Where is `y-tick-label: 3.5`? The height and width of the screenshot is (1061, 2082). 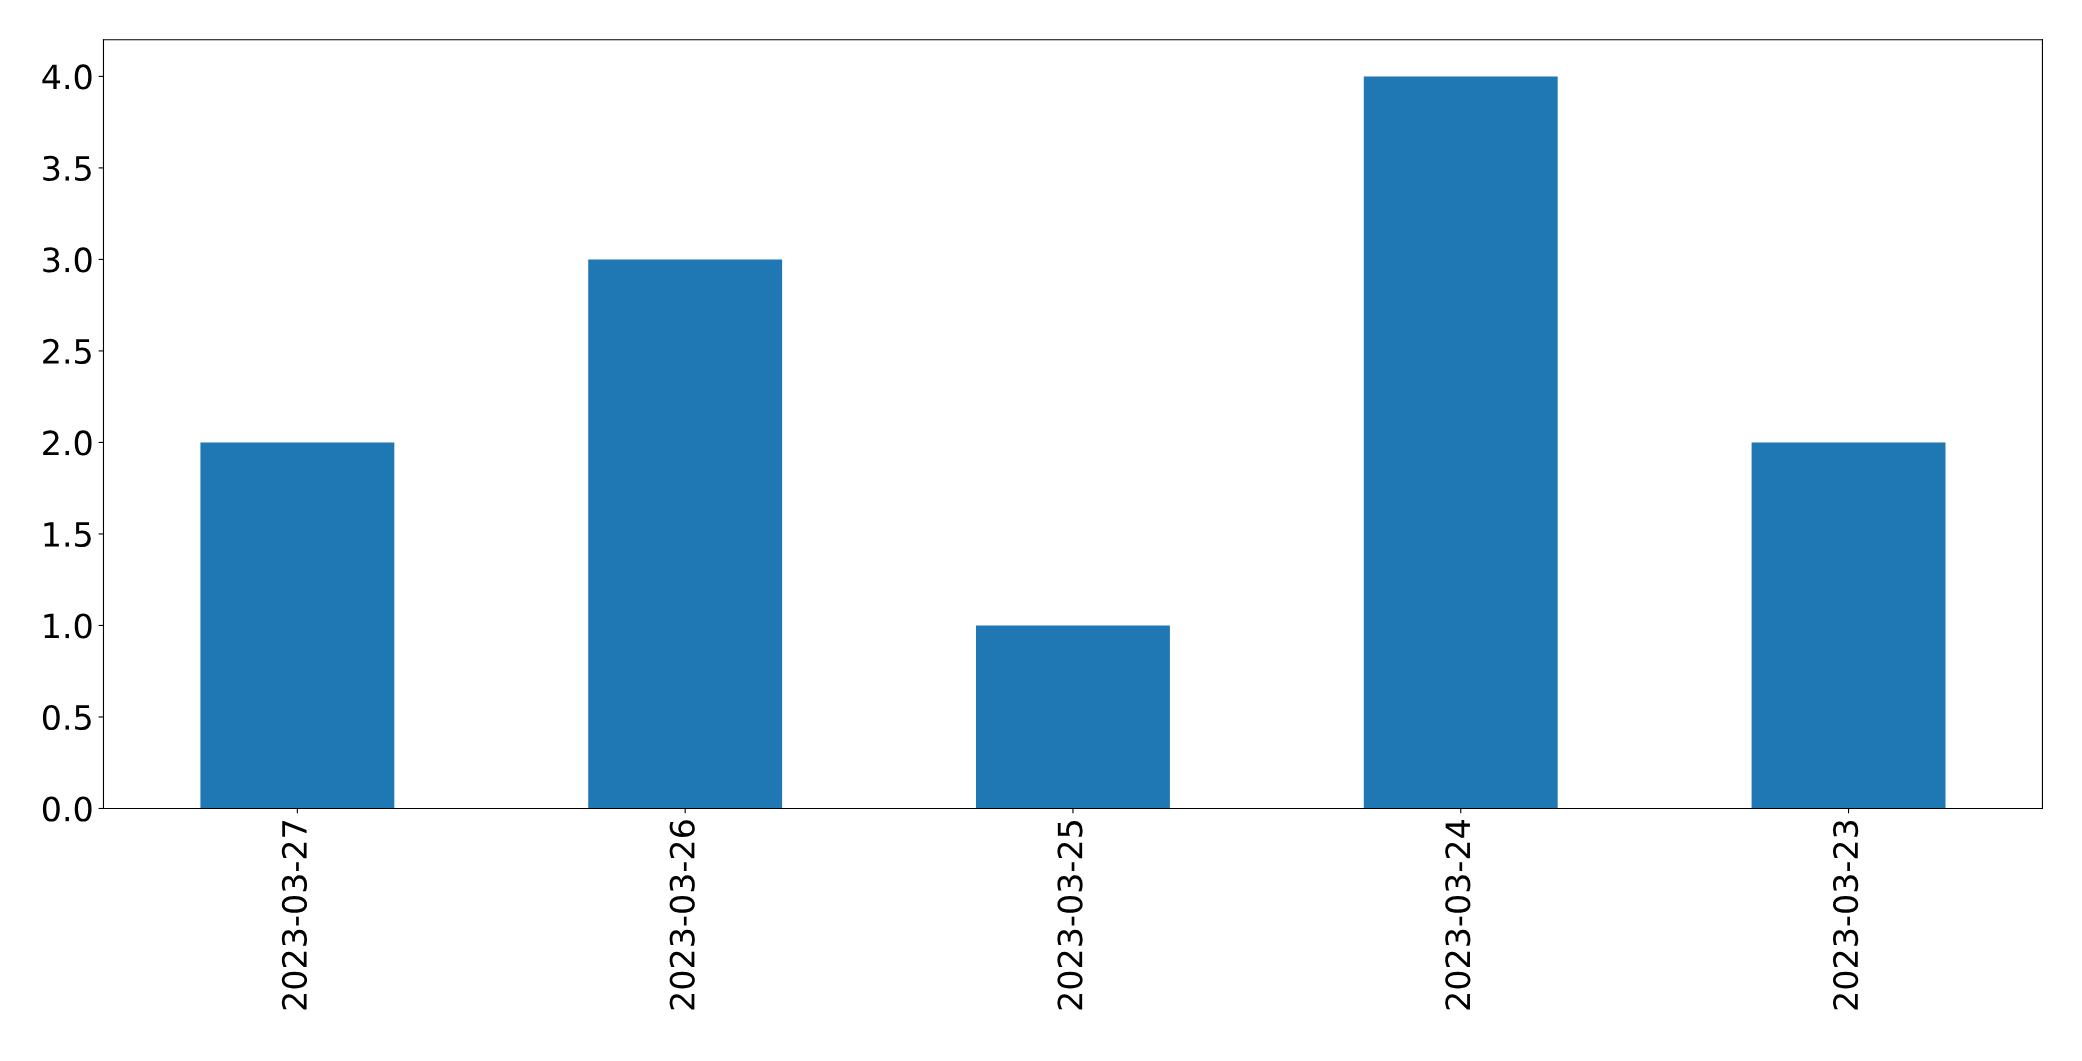 y-tick-label: 3.5 is located at coordinates (67, 168).